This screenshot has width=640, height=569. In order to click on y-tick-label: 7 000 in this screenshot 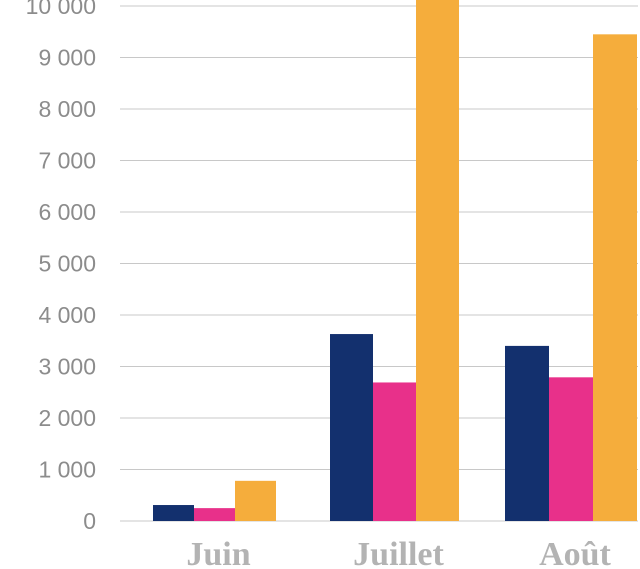, I will do `click(67, 161)`.